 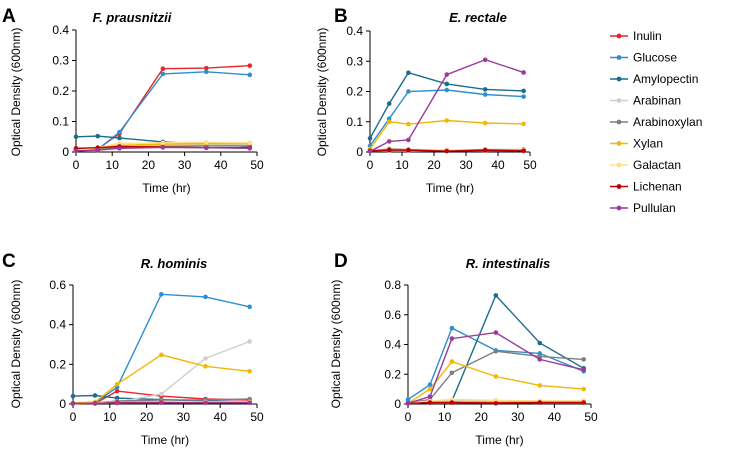 I want to click on legend-label: Glucose, so click(x=655, y=58).